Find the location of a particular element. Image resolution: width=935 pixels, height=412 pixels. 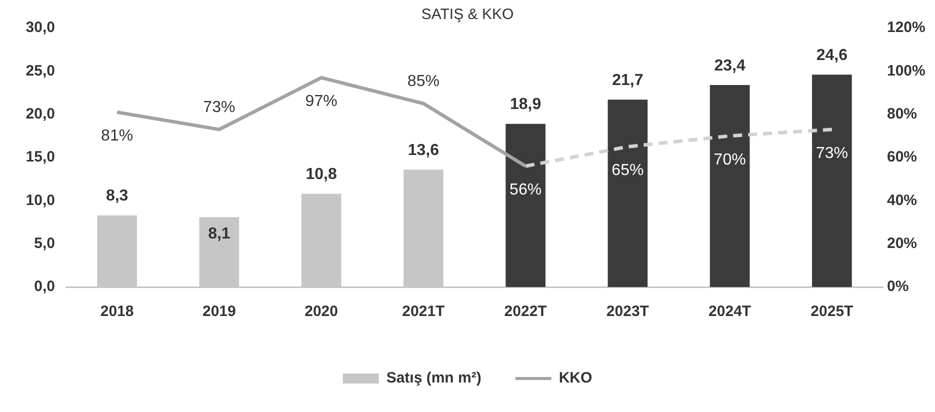

x-tick-label: 2025T is located at coordinates (832, 311).